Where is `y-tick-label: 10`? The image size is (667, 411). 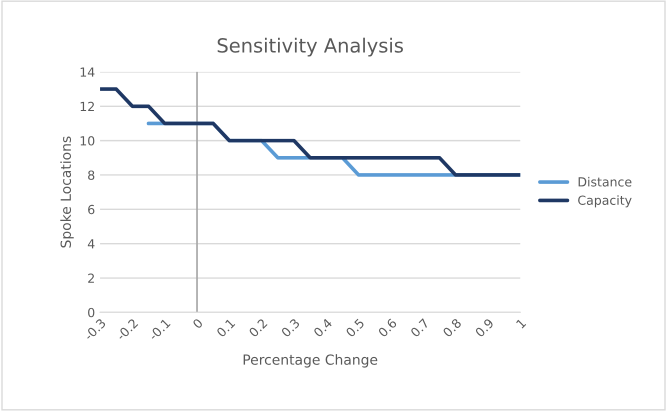 y-tick-label: 10 is located at coordinates (87, 141).